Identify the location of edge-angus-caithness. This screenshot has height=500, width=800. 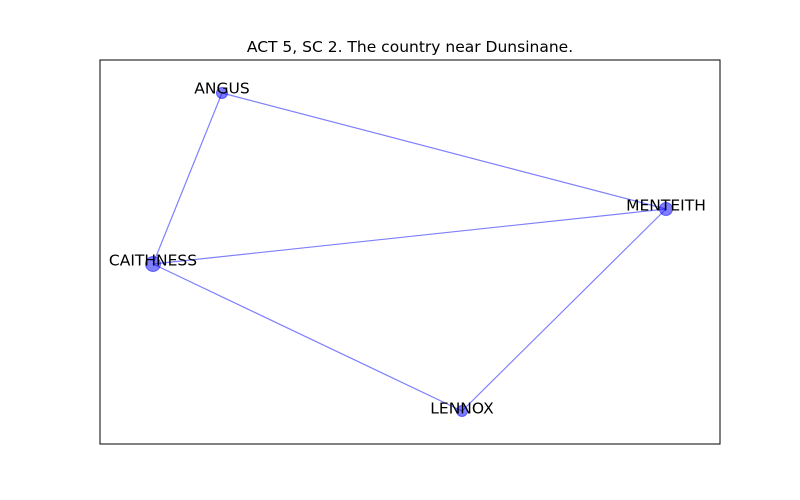
(187, 178).